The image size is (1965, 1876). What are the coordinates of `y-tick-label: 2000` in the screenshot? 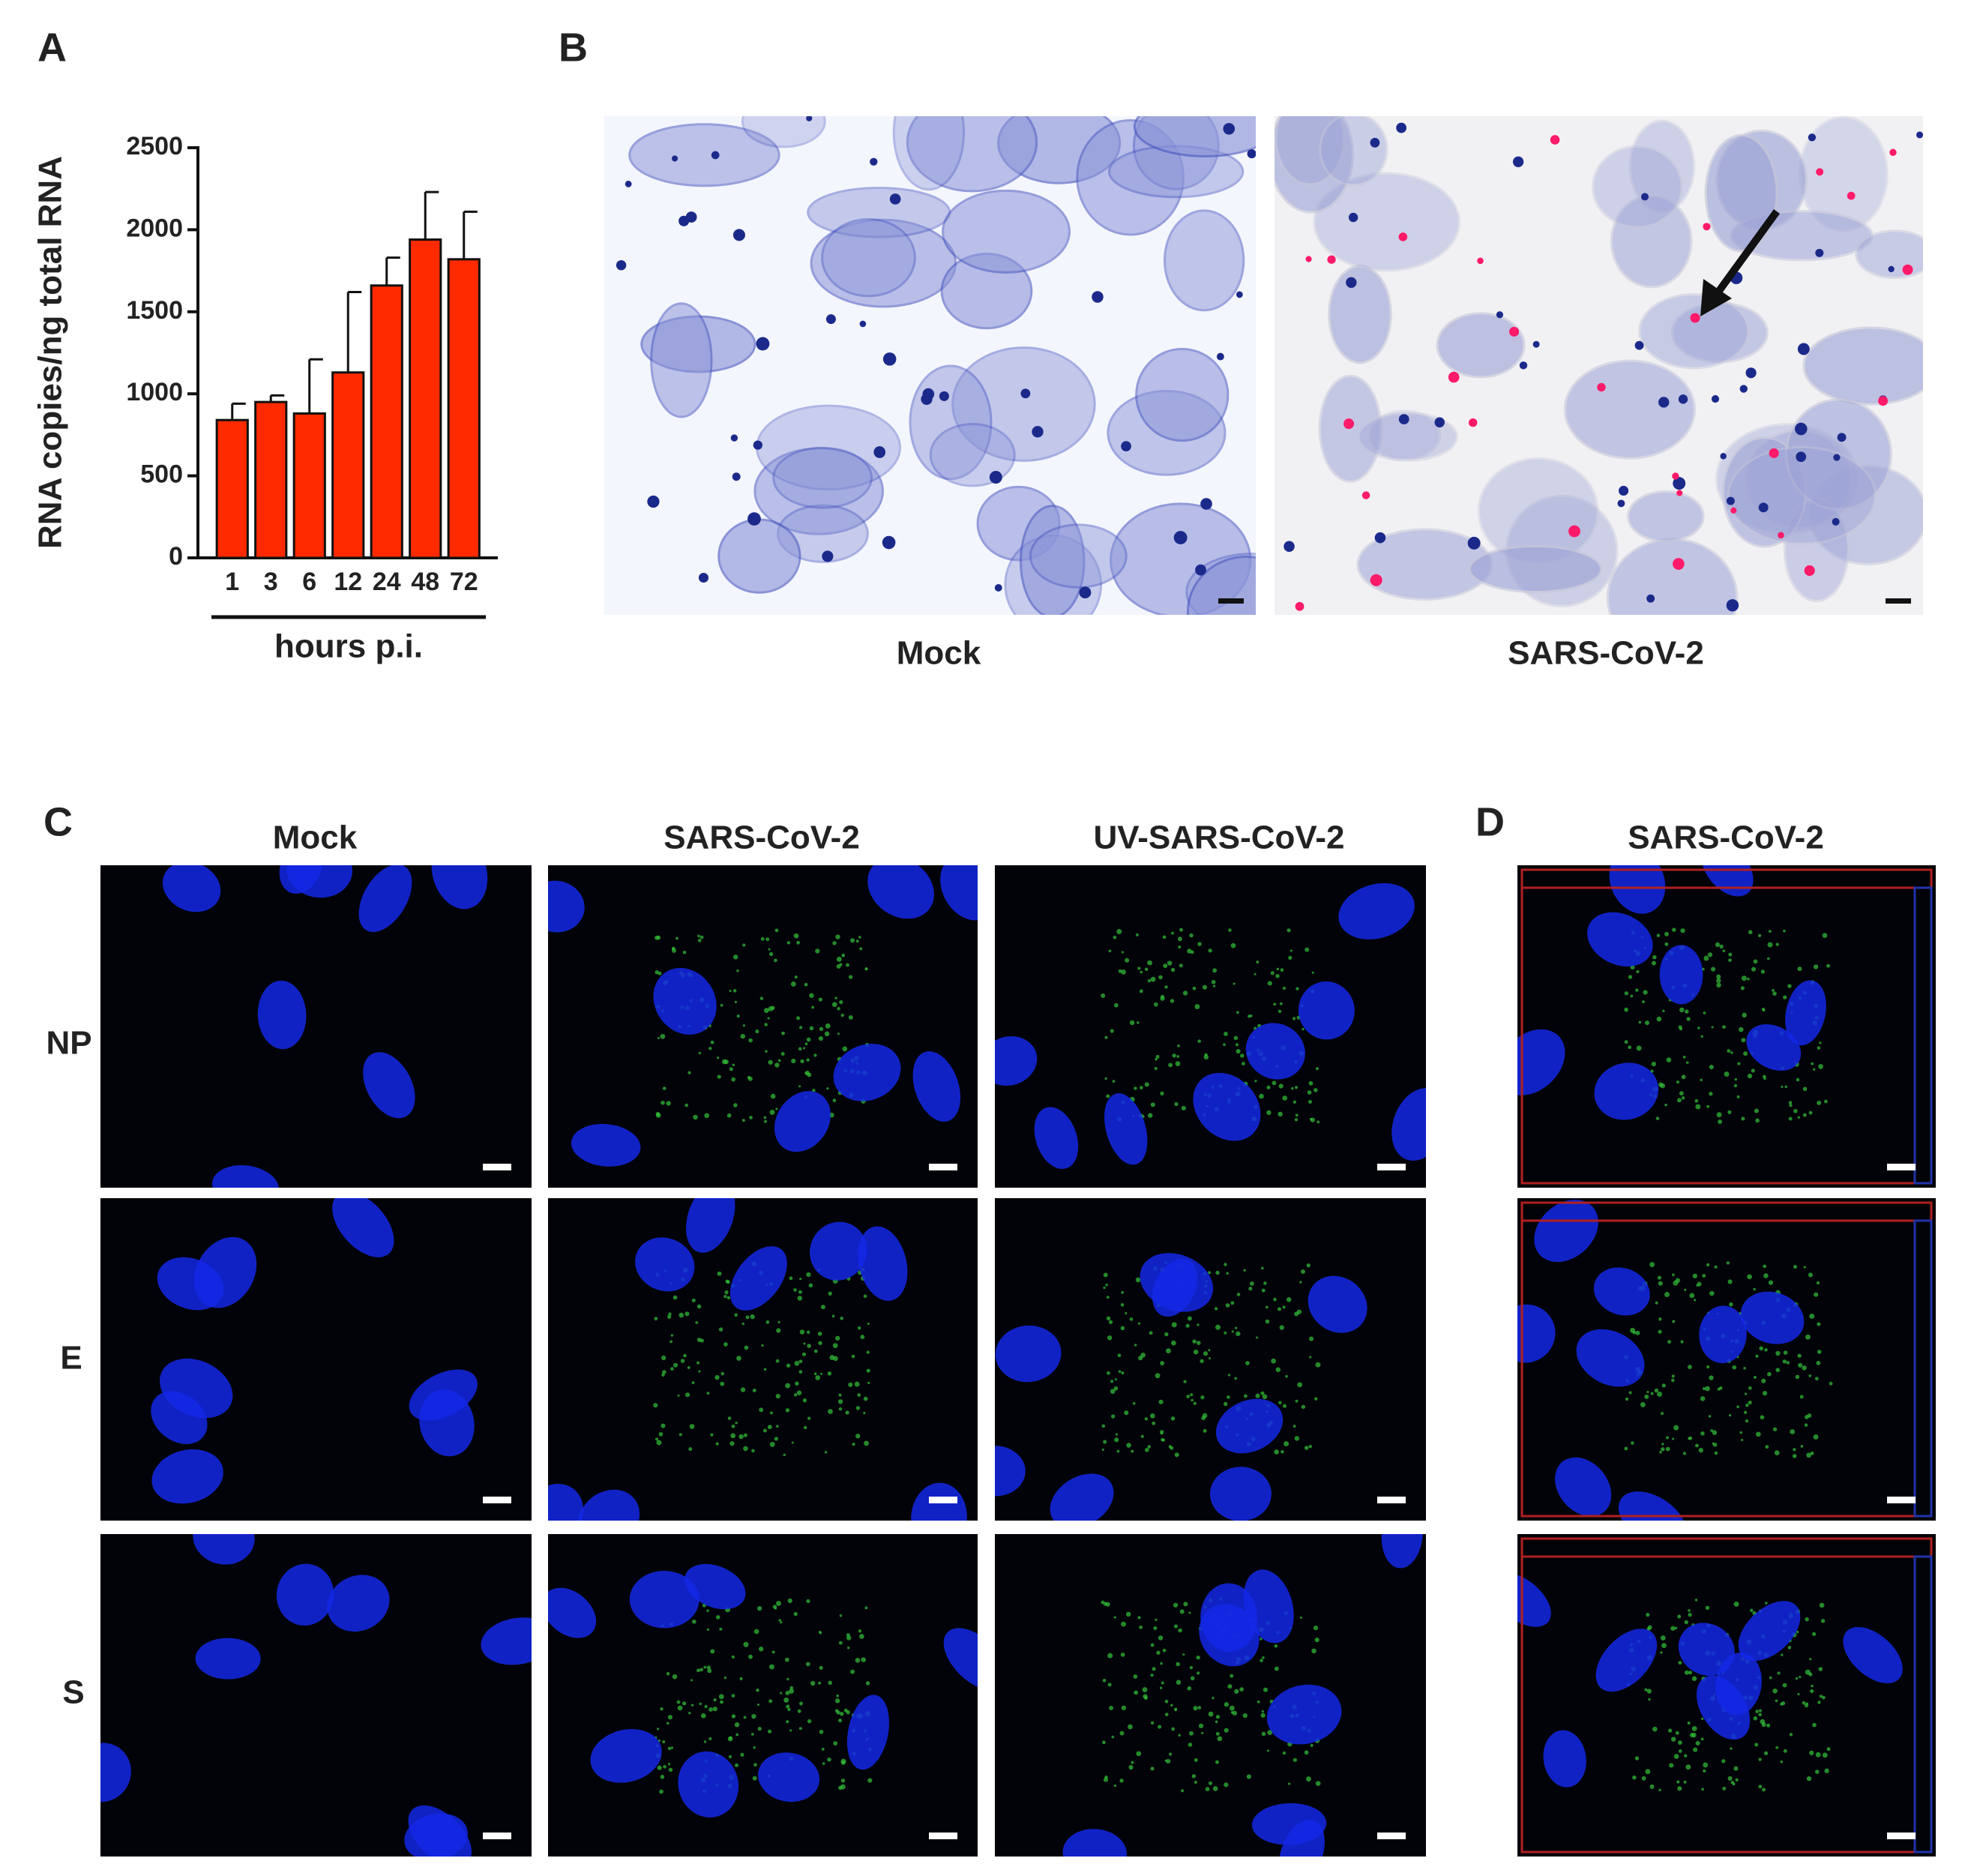 It's located at (154, 228).